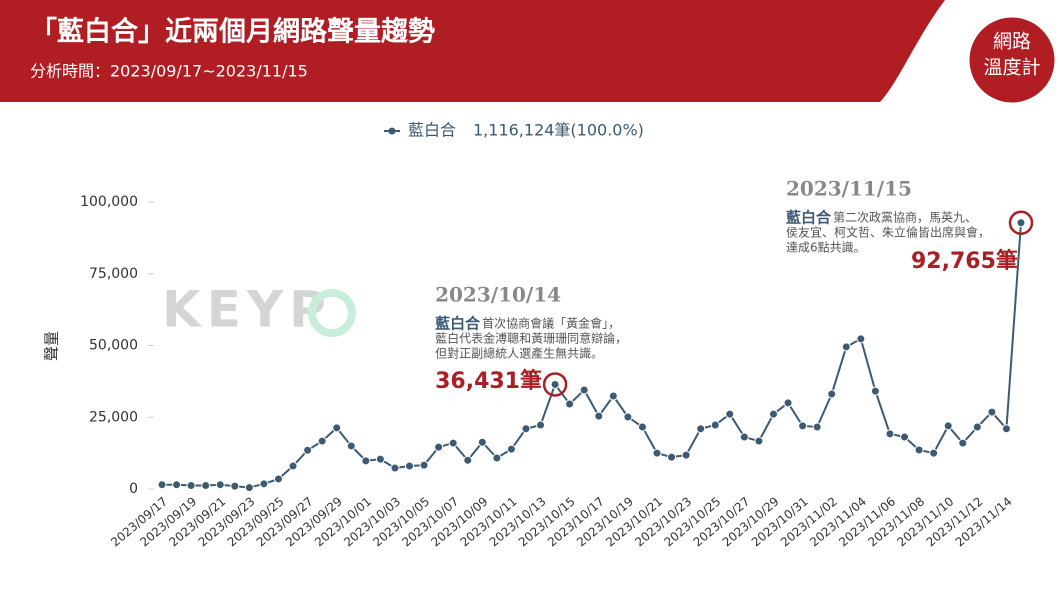 This screenshot has height=596, width=1060. I want to click on legend-total: 1,116,124筆(100.0%), so click(558, 130).